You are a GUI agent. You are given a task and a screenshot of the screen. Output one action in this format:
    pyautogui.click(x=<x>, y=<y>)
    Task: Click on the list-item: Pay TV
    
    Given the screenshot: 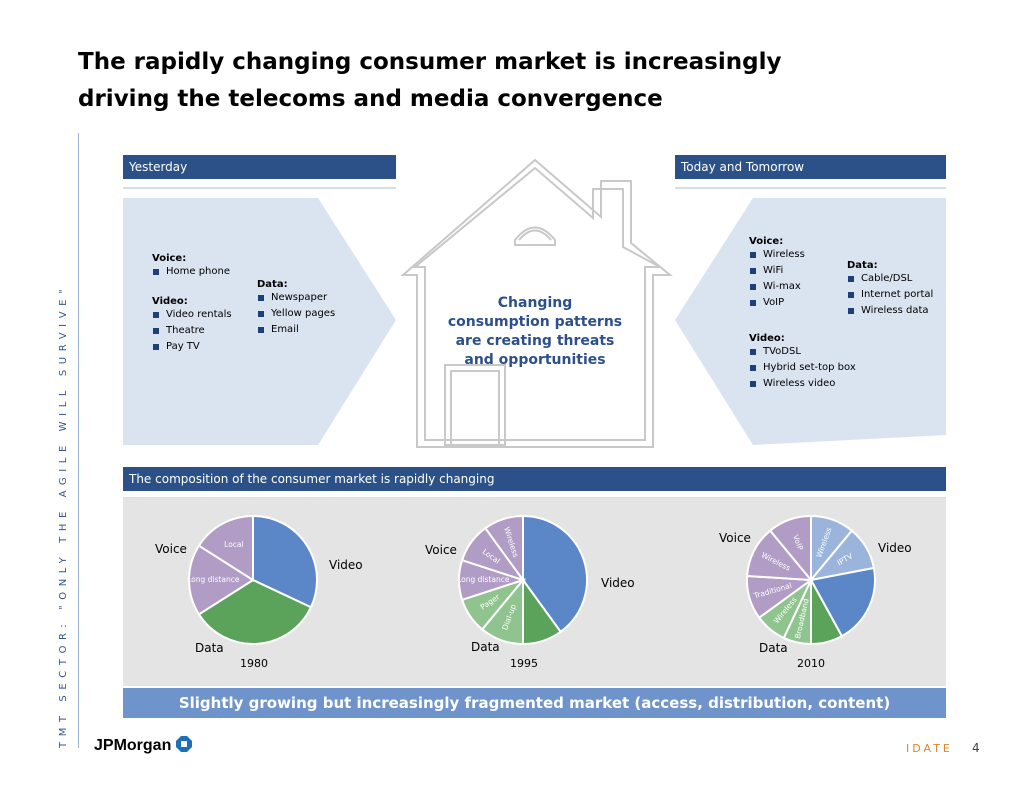 What is the action you would take?
    pyautogui.click(x=192, y=347)
    